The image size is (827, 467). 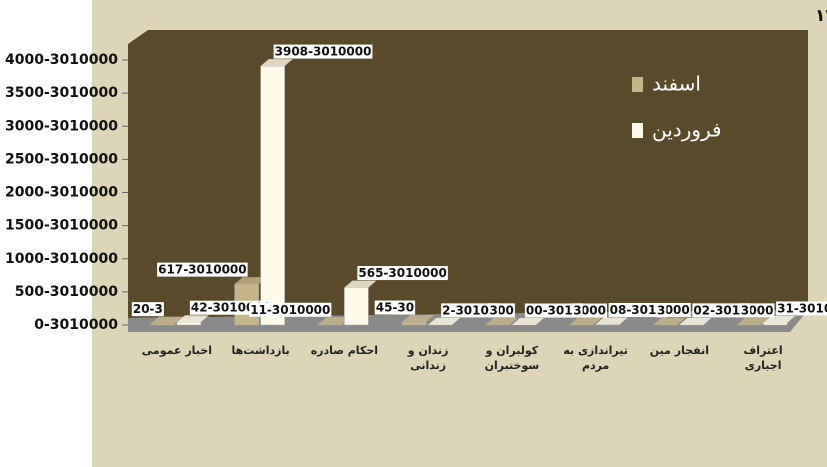 I want to click on x-tick-label: اخبار عمومی, so click(x=176, y=350).